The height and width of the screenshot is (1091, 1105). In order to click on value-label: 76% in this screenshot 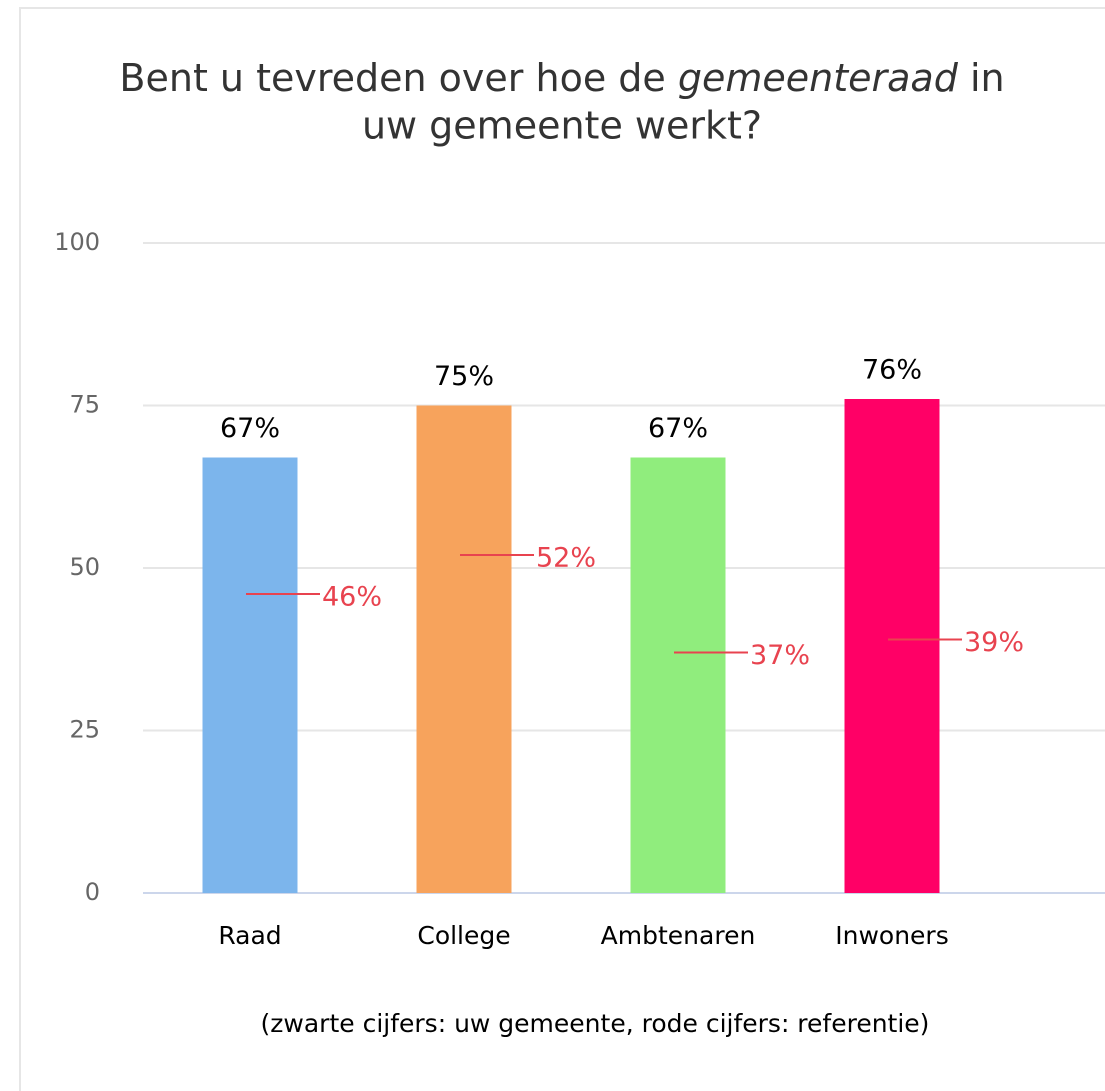, I will do `click(892, 370)`.